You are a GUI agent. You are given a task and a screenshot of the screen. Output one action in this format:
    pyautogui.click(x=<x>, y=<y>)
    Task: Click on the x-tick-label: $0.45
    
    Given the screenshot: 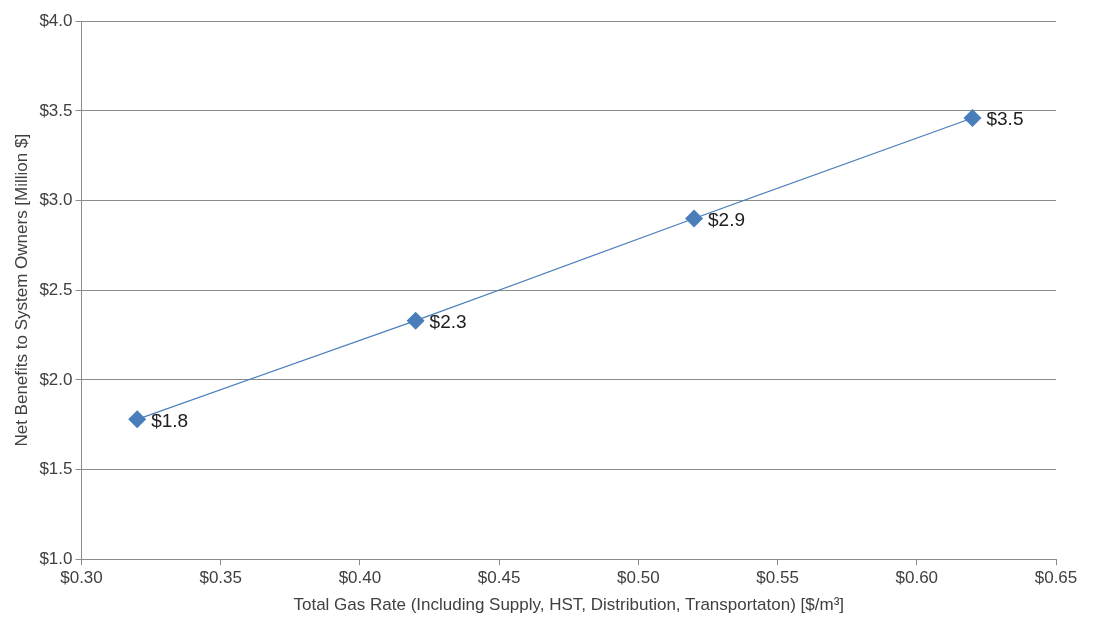 What is the action you would take?
    pyautogui.click(x=499, y=578)
    